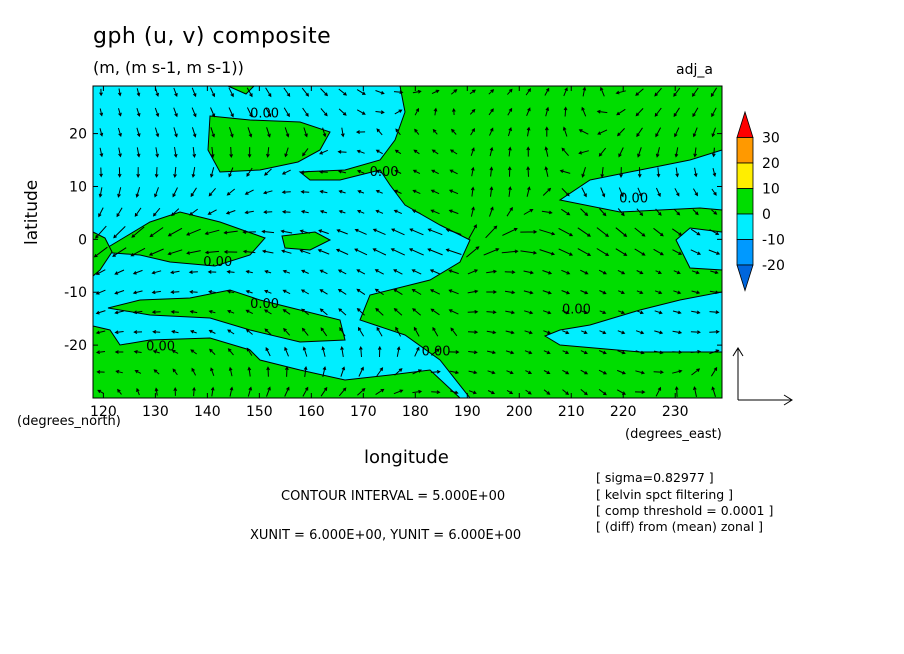 This screenshot has height=654, width=904. Describe the element at coordinates (406, 457) in the screenshot. I see `x-axis-label: longitude` at that location.